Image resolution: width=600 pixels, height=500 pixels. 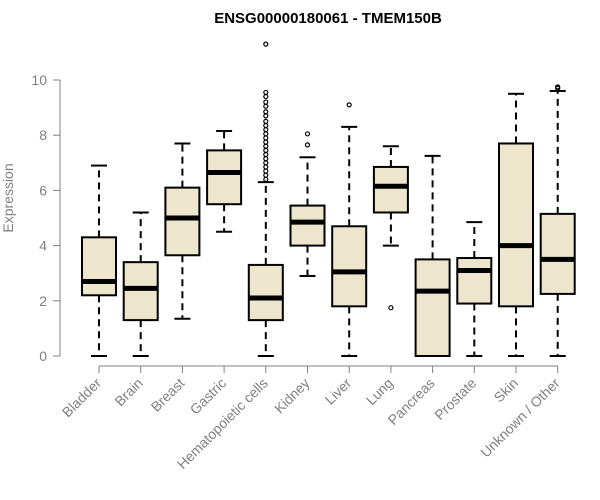 What do you see at coordinates (338, 391) in the screenshot?
I see `x-category-label: Liver` at bounding box center [338, 391].